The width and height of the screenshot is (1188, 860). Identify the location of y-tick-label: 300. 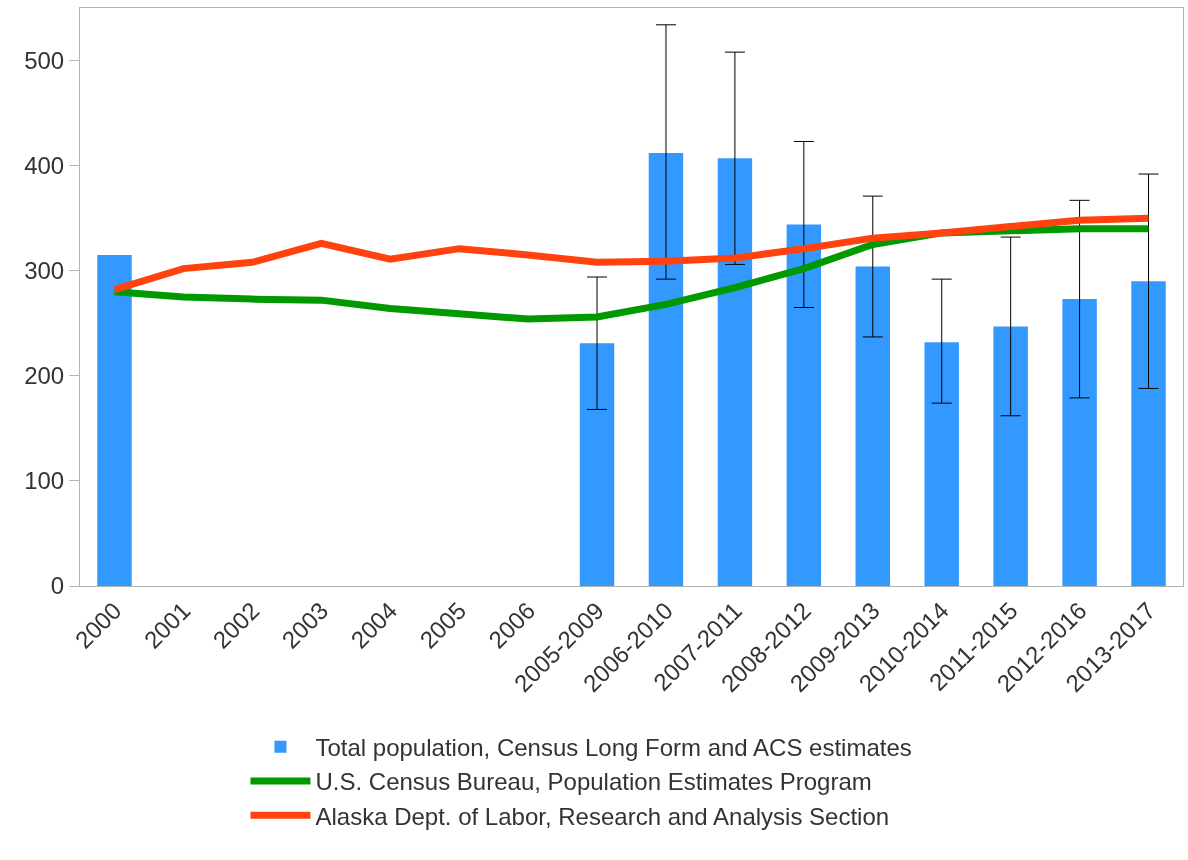
(44, 271).